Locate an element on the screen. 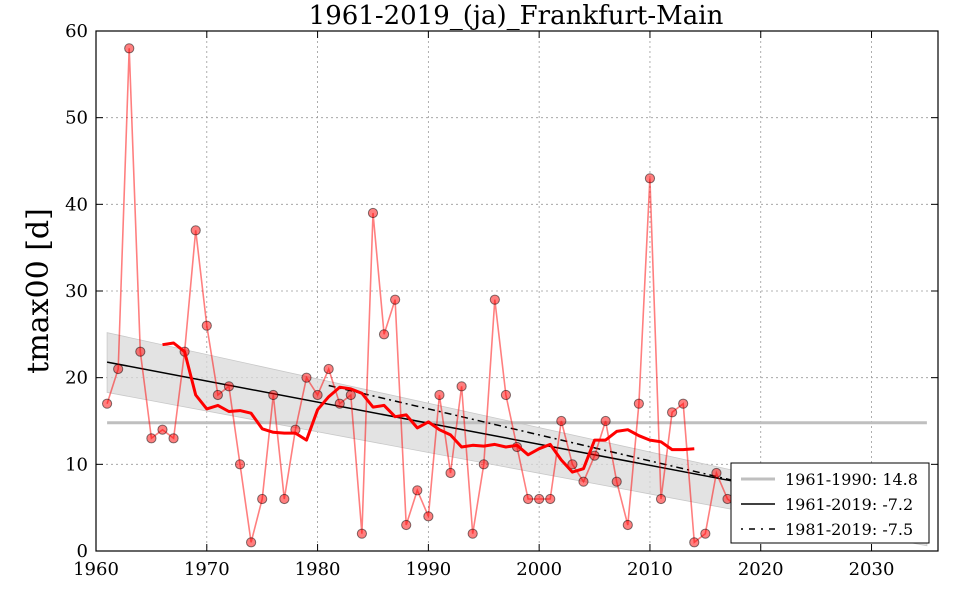 This screenshot has width=960, height=600. legend-label: 1981-2019: -7.5 is located at coordinates (849, 529).